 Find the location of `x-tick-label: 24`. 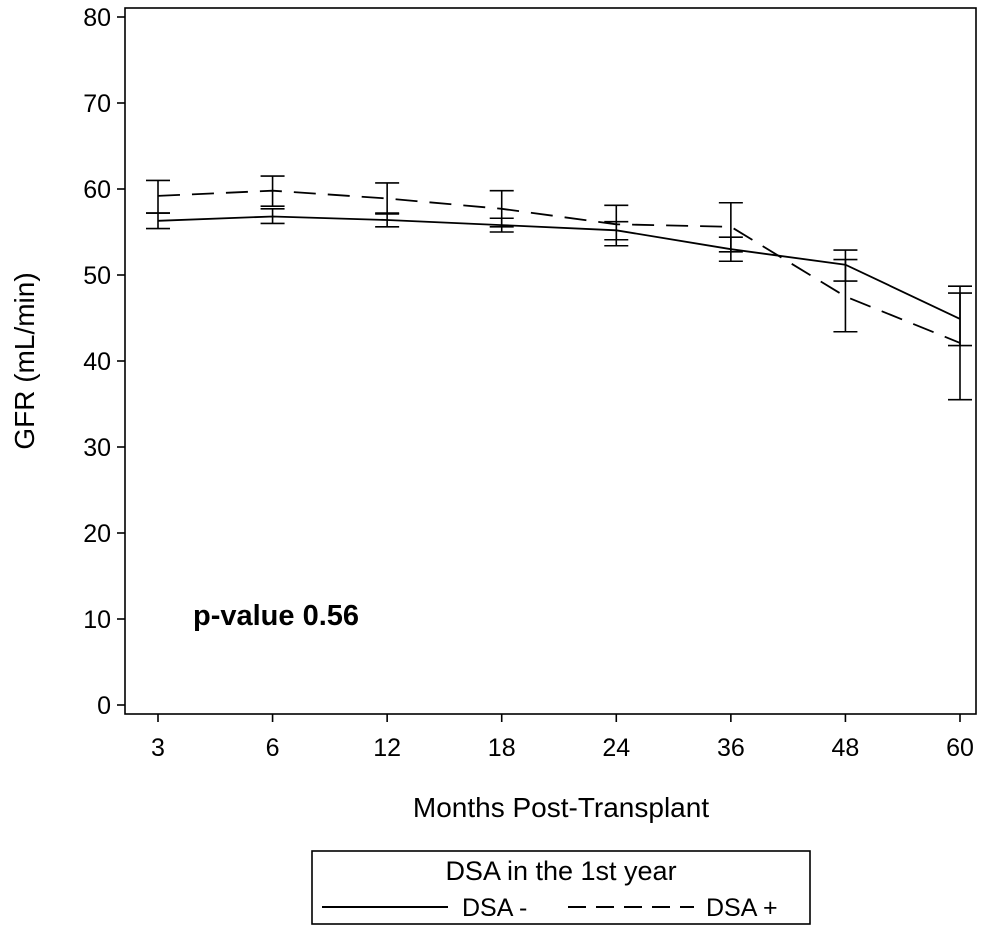

x-tick-label: 24 is located at coordinates (616, 748).